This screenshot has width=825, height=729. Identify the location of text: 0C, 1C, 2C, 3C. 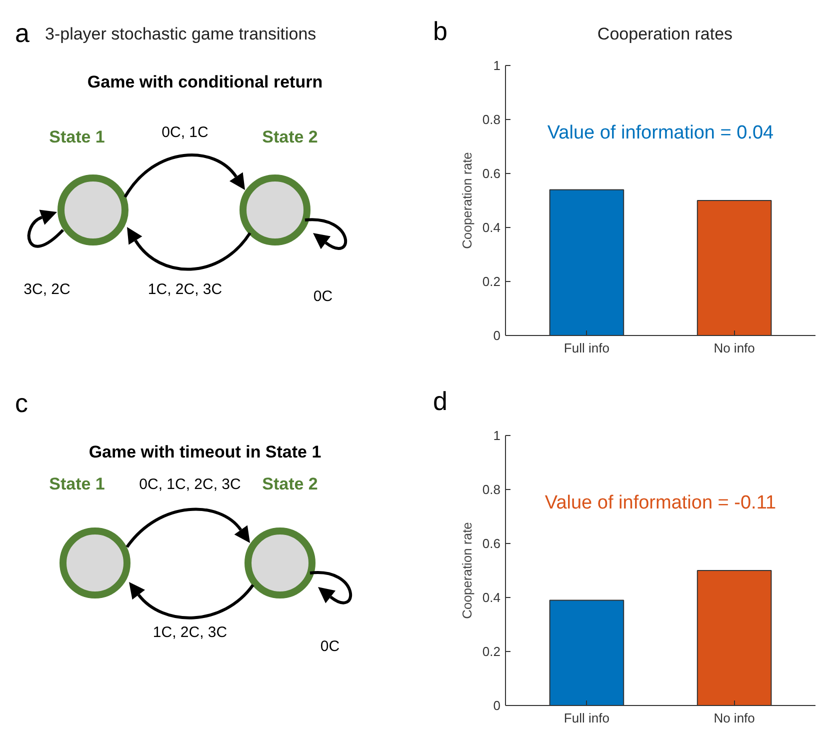
(190, 484).